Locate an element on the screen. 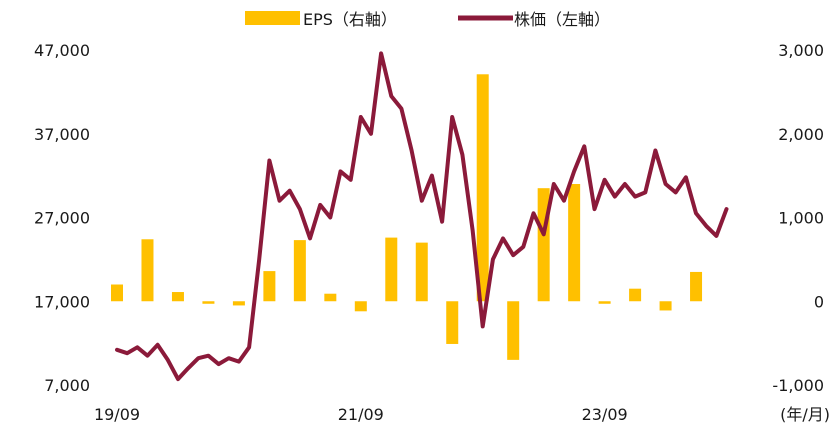  x-tick-label: 21/09 is located at coordinates (361, 414).